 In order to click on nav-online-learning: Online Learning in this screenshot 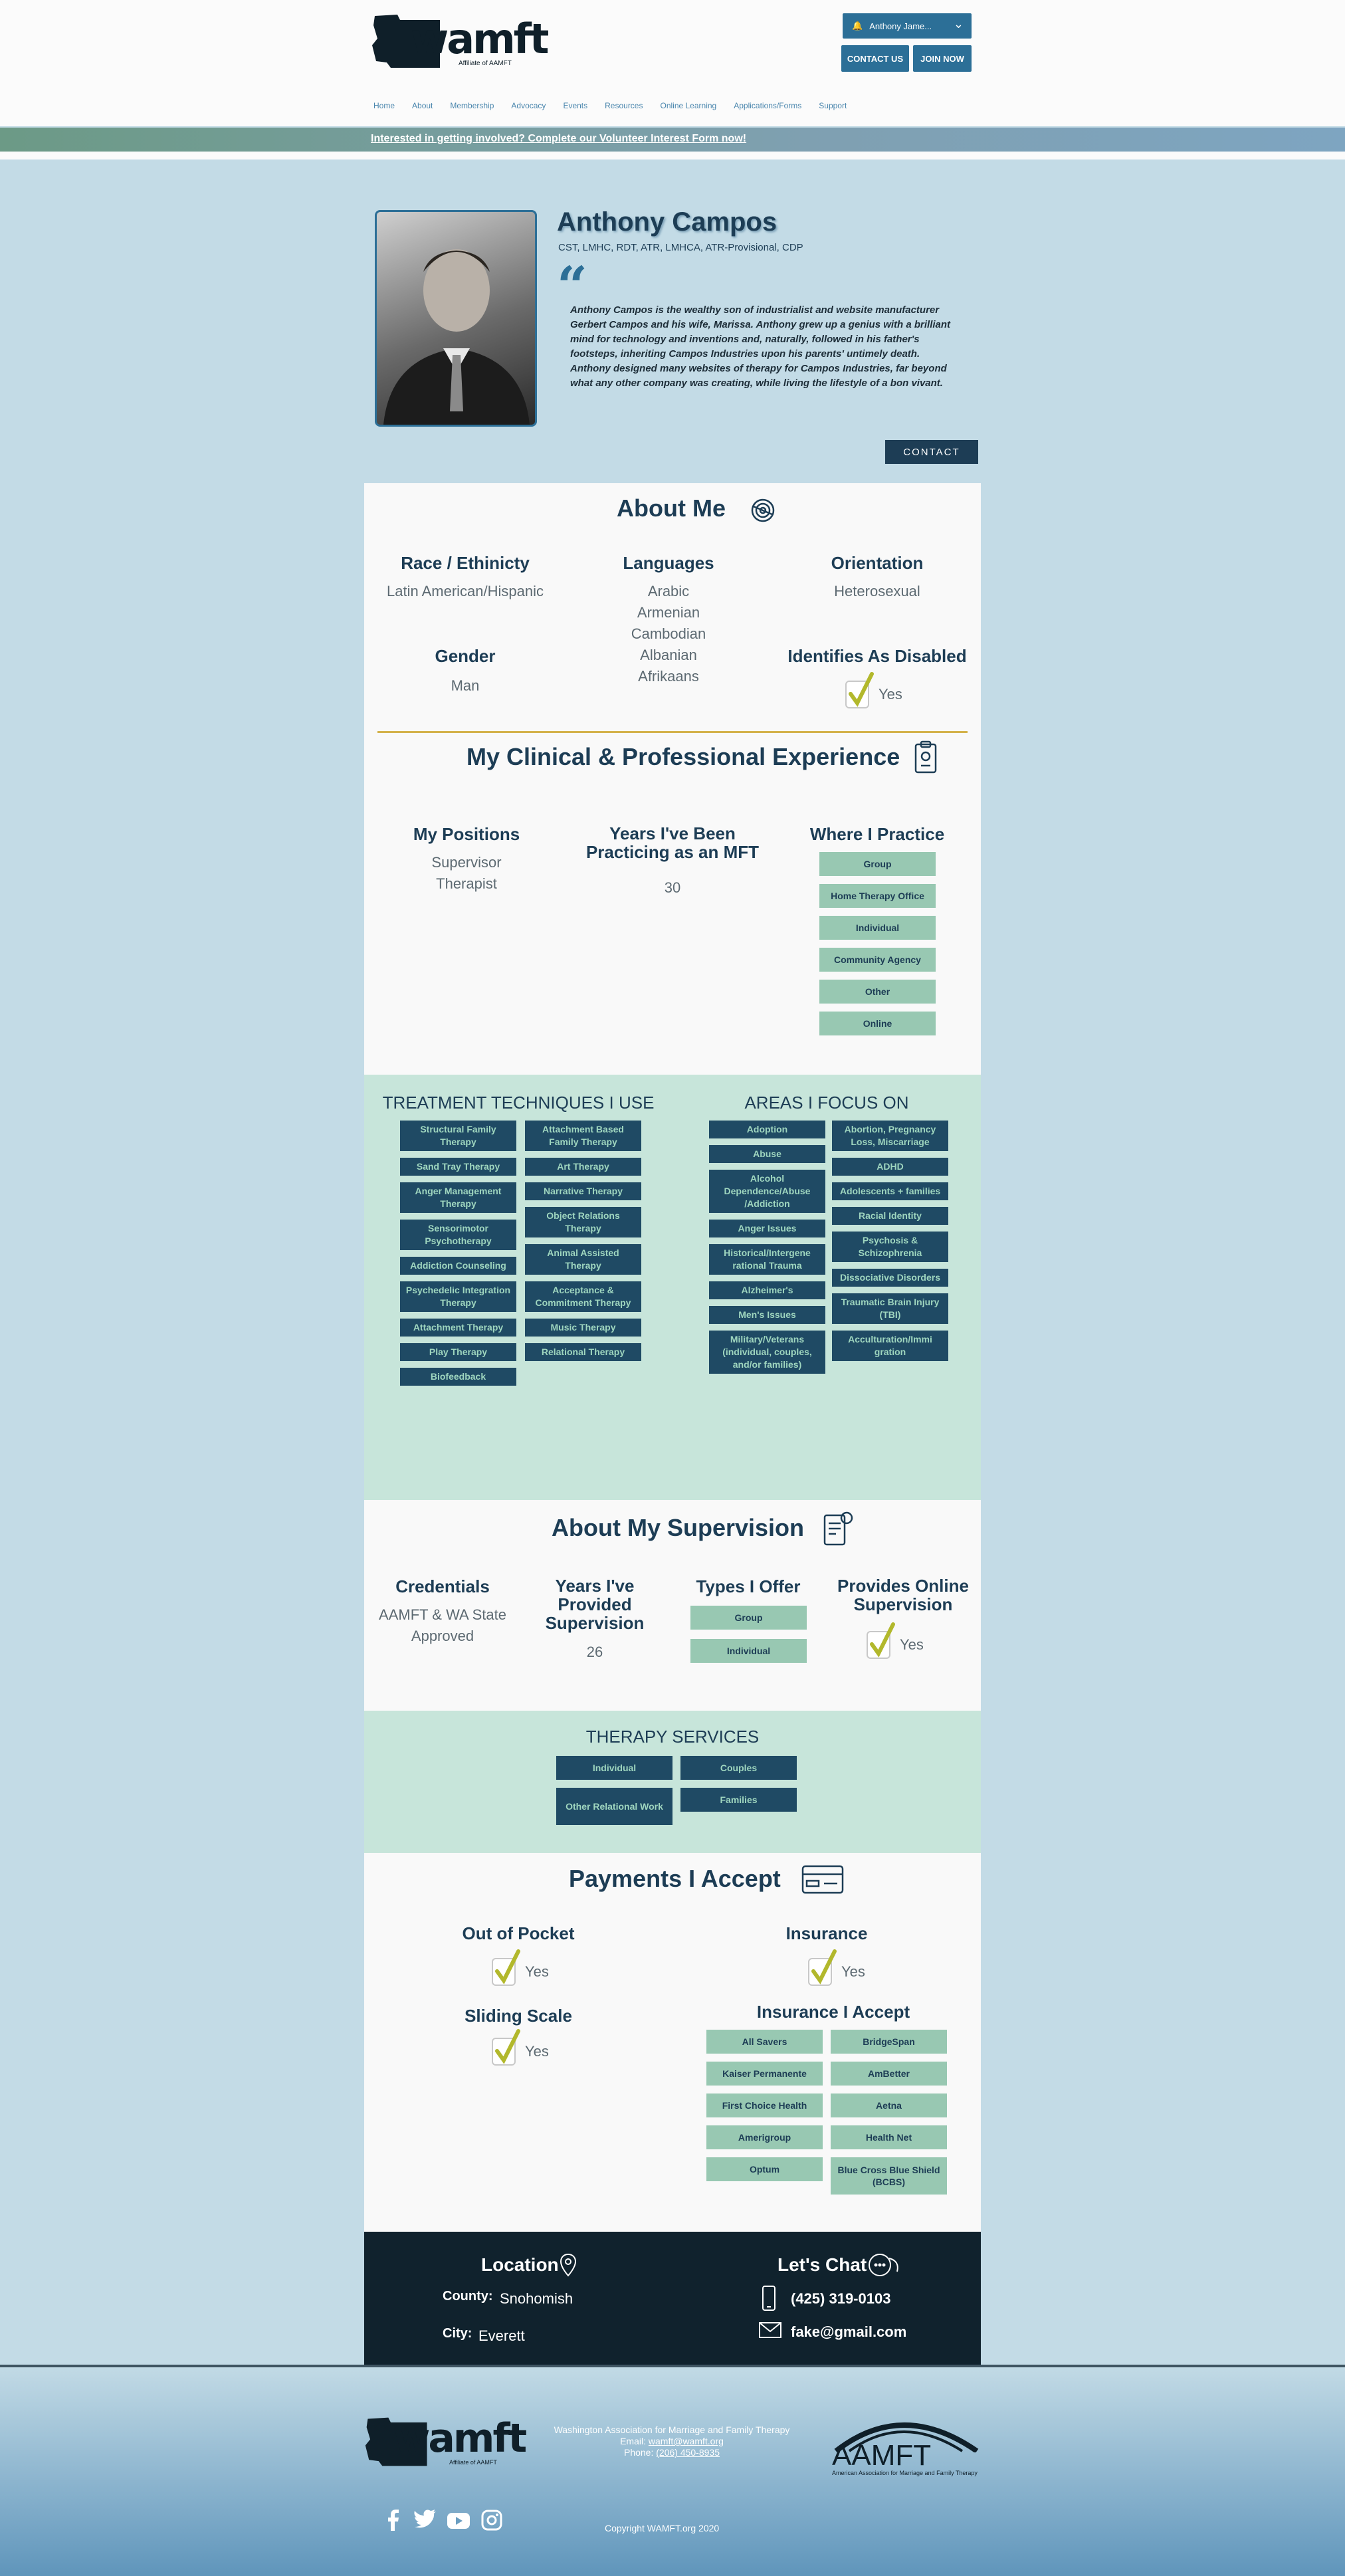, I will do `click(688, 105)`.